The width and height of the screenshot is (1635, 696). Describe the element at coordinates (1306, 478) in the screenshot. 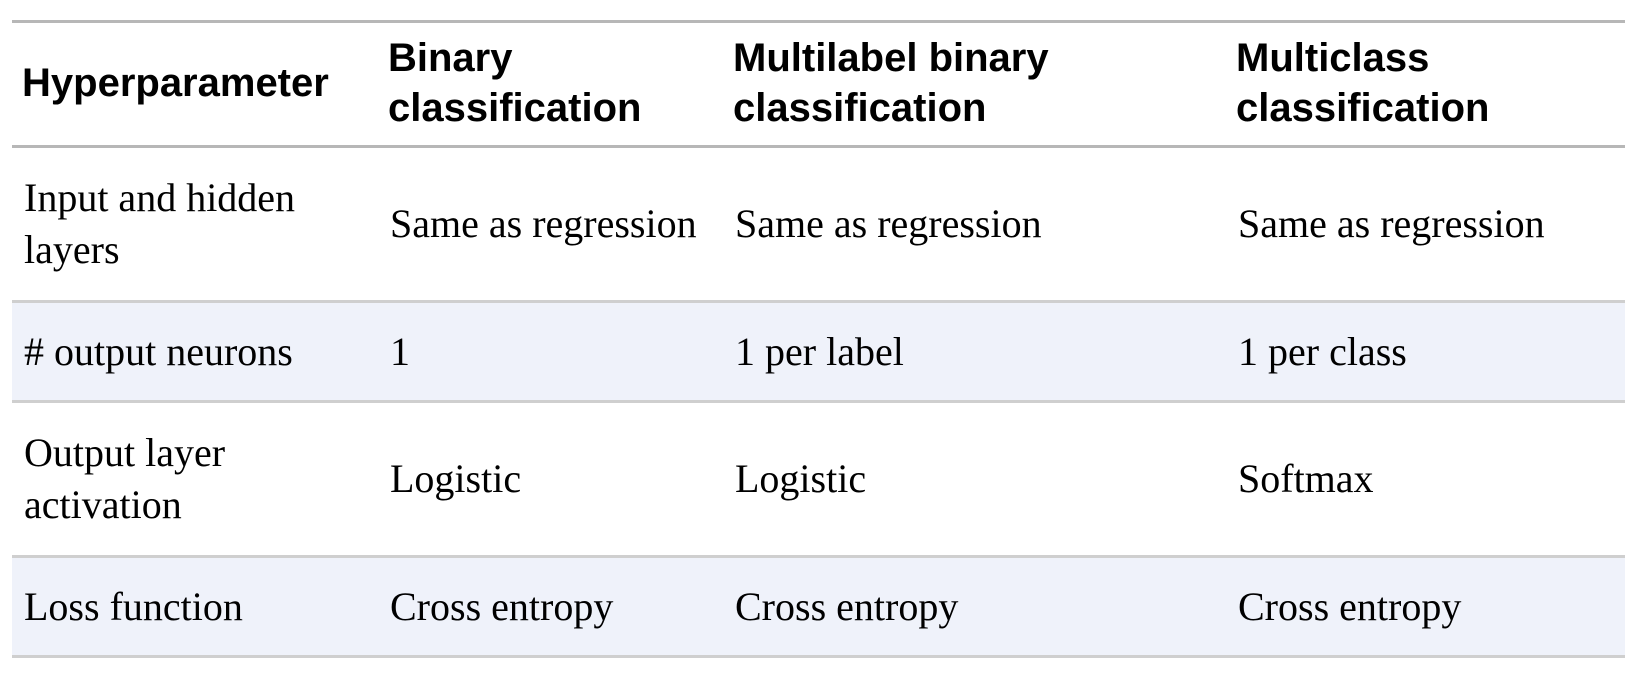

I see `cell-multiclass: Softmax` at that location.